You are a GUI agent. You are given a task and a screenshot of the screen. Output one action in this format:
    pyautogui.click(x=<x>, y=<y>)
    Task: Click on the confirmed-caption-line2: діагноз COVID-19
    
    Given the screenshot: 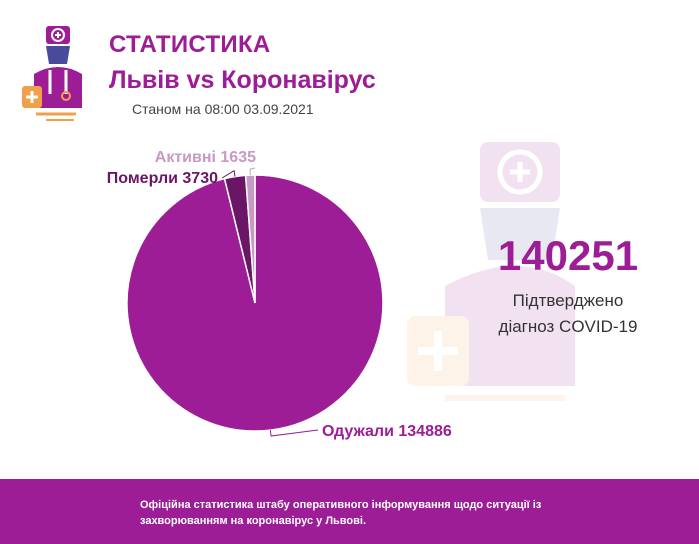 What is the action you would take?
    pyautogui.click(x=568, y=326)
    